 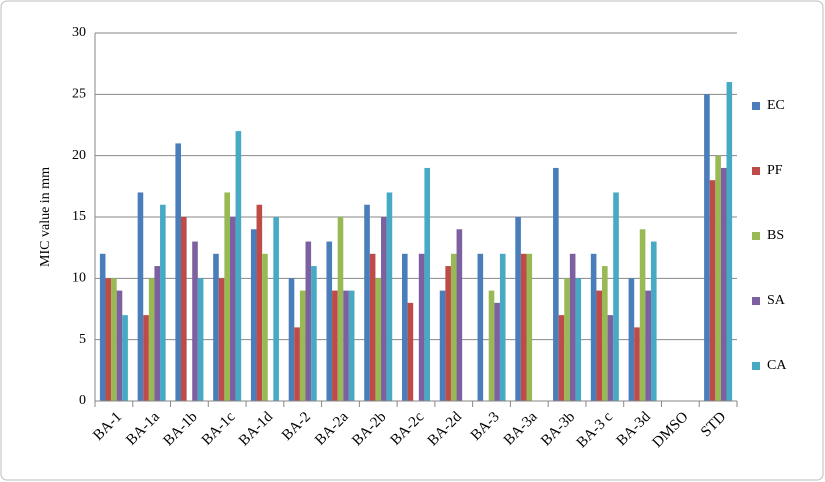 What do you see at coordinates (775, 235) in the screenshot?
I see `legend-label: BS` at bounding box center [775, 235].